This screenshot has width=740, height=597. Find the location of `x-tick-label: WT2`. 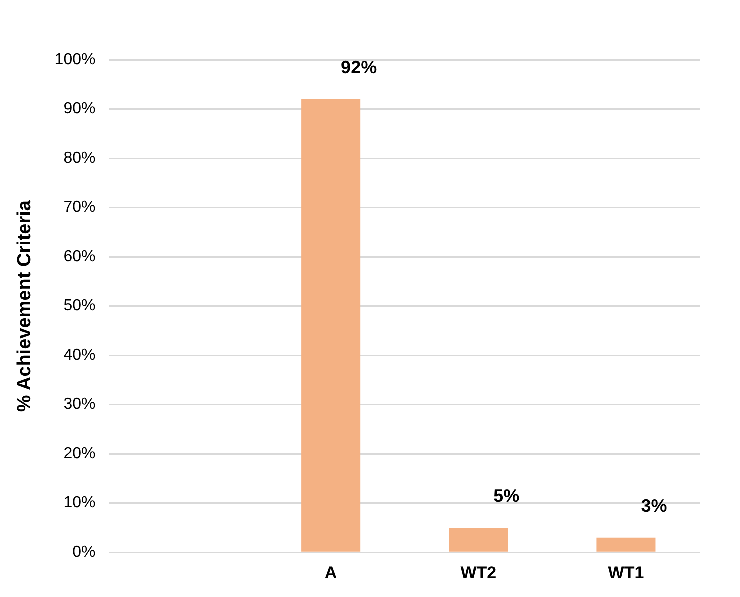

x-tick-label: WT2 is located at coordinates (478, 572).